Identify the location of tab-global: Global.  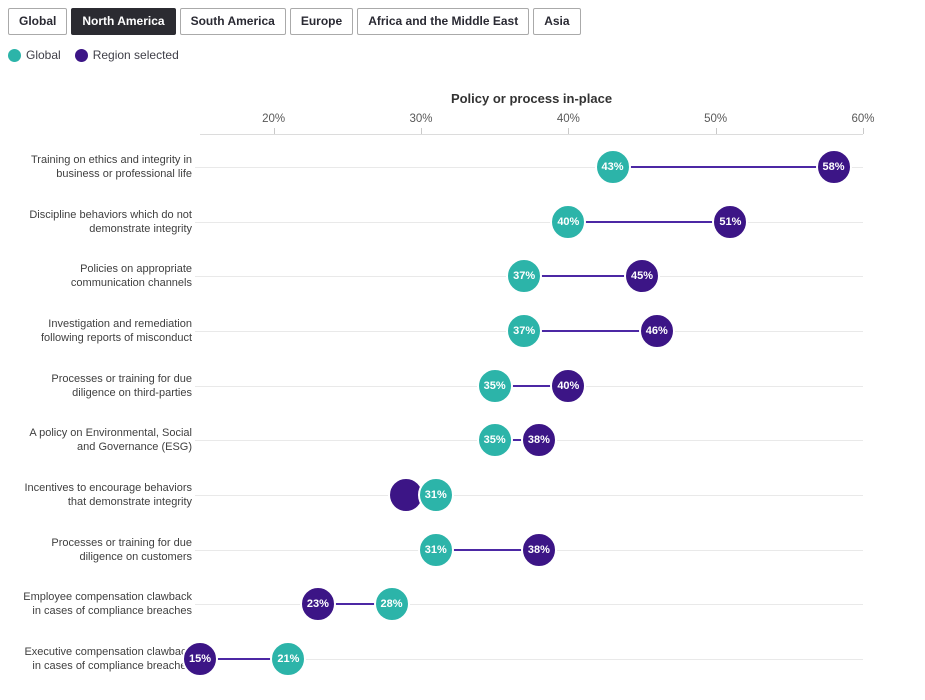
(38, 21).